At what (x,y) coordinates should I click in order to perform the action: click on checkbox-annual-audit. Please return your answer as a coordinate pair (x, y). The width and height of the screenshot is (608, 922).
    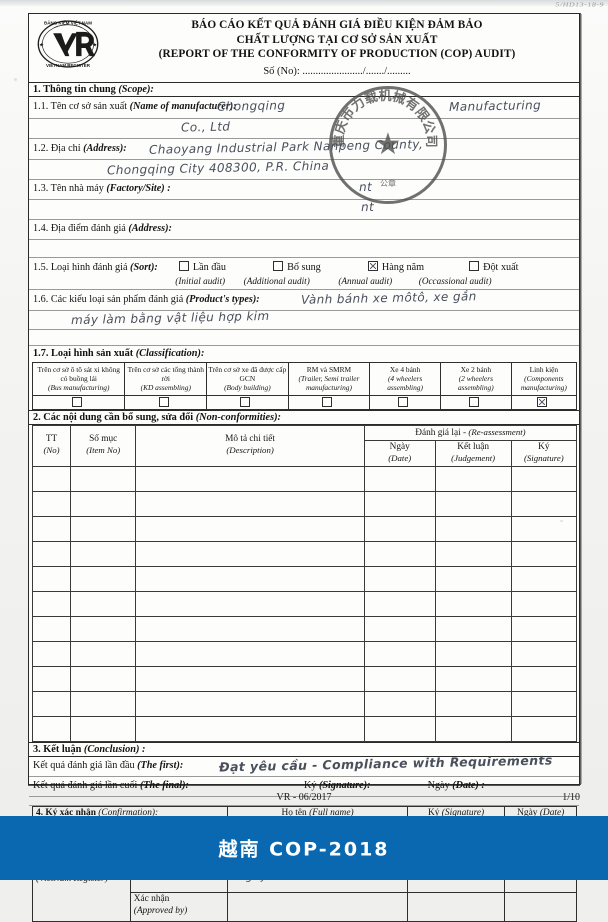
    Looking at the image, I should click on (372, 265).